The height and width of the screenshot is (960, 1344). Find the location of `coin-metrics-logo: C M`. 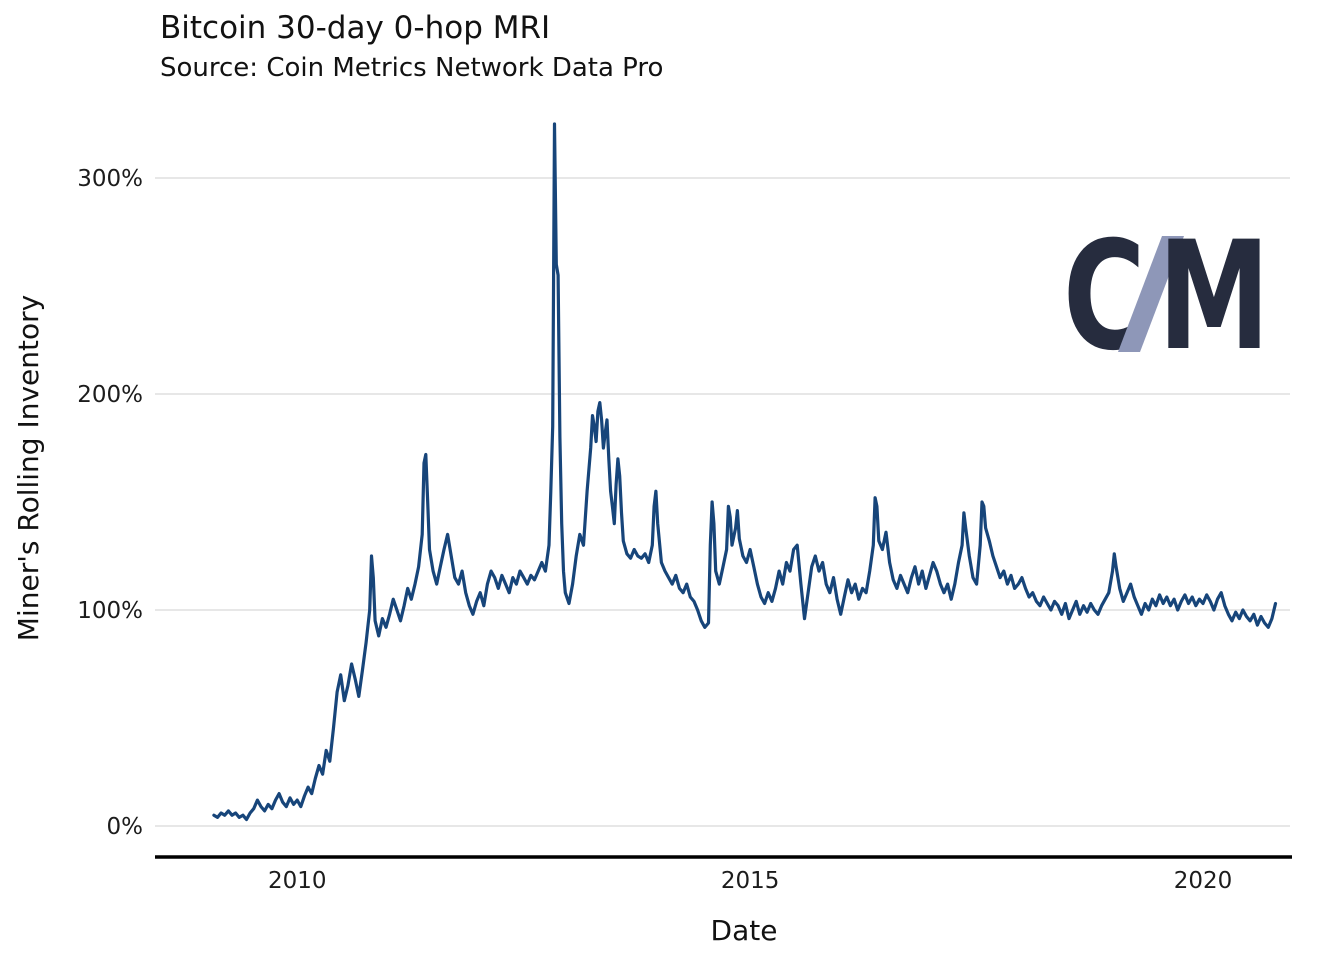

coin-metrics-logo: C M is located at coordinates (1166, 297).